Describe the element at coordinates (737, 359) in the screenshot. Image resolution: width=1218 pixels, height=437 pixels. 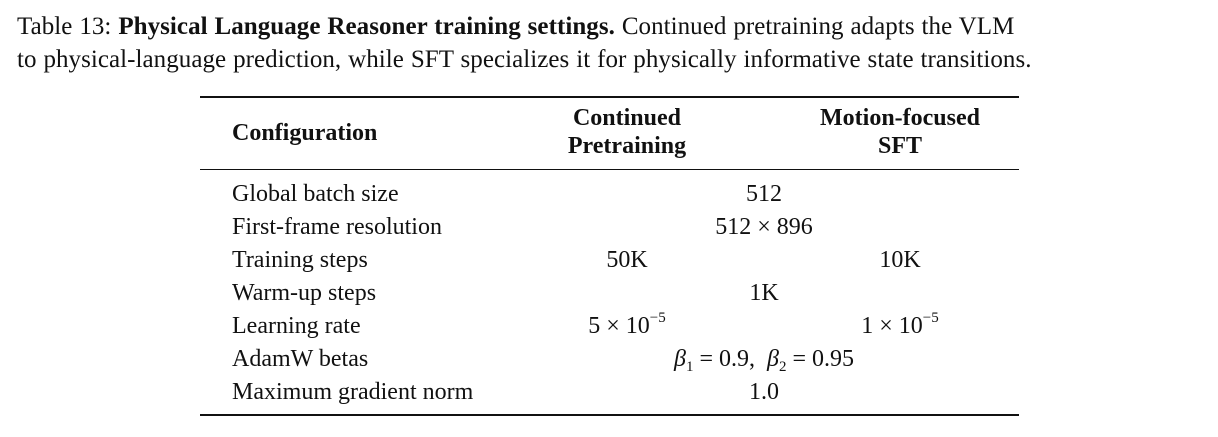
I see `beta1-value: 0.9,` at that location.